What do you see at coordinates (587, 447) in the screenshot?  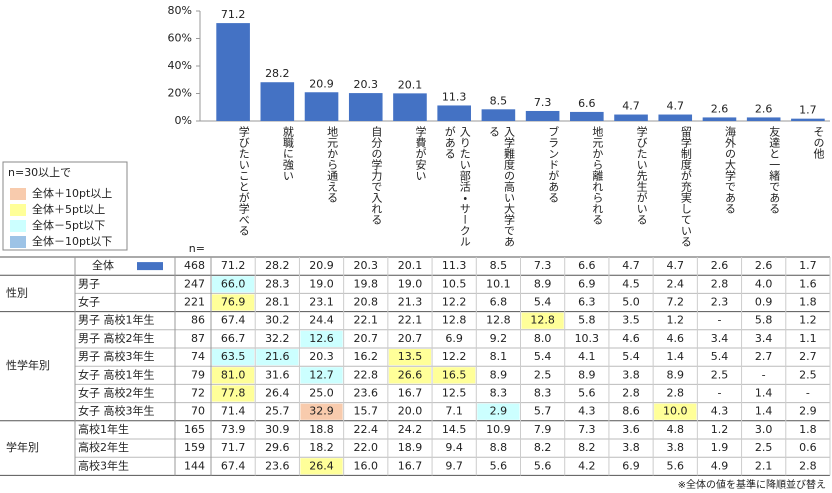 I see `cell-value: 8.2` at bounding box center [587, 447].